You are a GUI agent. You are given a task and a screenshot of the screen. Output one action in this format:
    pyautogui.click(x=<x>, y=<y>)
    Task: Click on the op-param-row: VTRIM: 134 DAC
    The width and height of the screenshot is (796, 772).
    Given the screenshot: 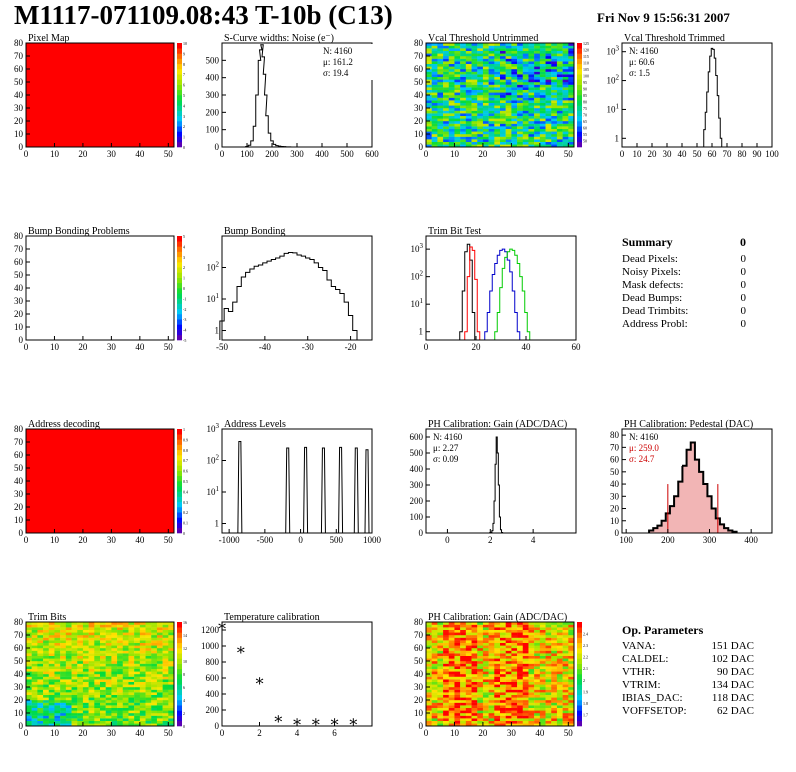 What is the action you would take?
    pyautogui.click(x=688, y=685)
    